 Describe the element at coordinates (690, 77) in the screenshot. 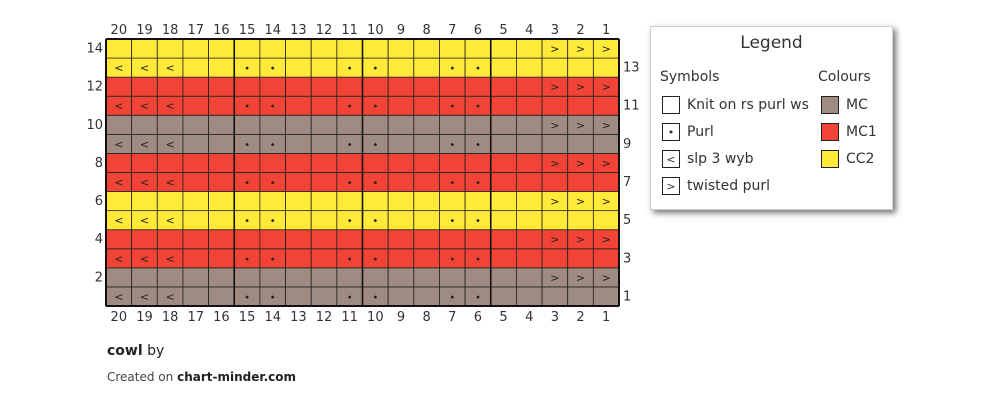

I see `symbols-heading: Symbols` at that location.